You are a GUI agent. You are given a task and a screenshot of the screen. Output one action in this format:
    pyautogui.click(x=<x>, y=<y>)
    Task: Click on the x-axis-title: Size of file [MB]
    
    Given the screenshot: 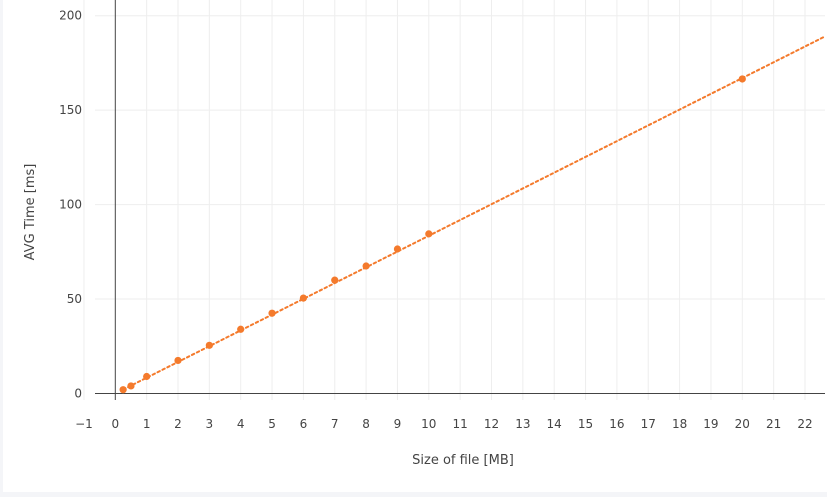 What is the action you would take?
    pyautogui.click(x=463, y=460)
    